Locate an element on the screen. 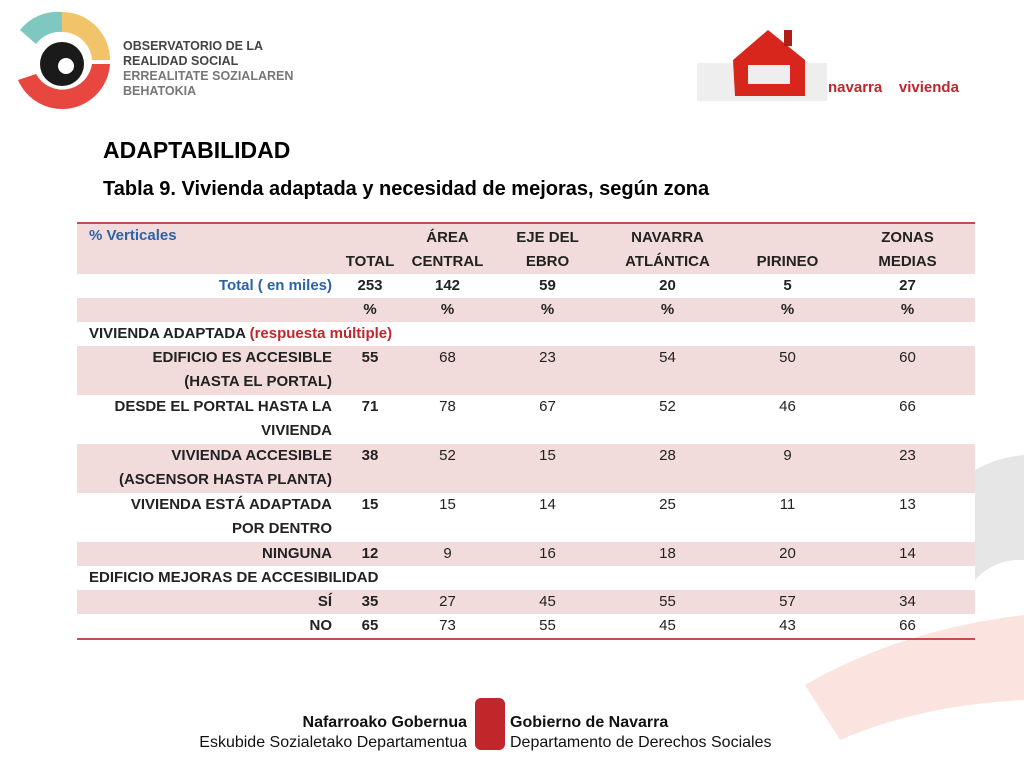  house is located at coordinates (788, 38).